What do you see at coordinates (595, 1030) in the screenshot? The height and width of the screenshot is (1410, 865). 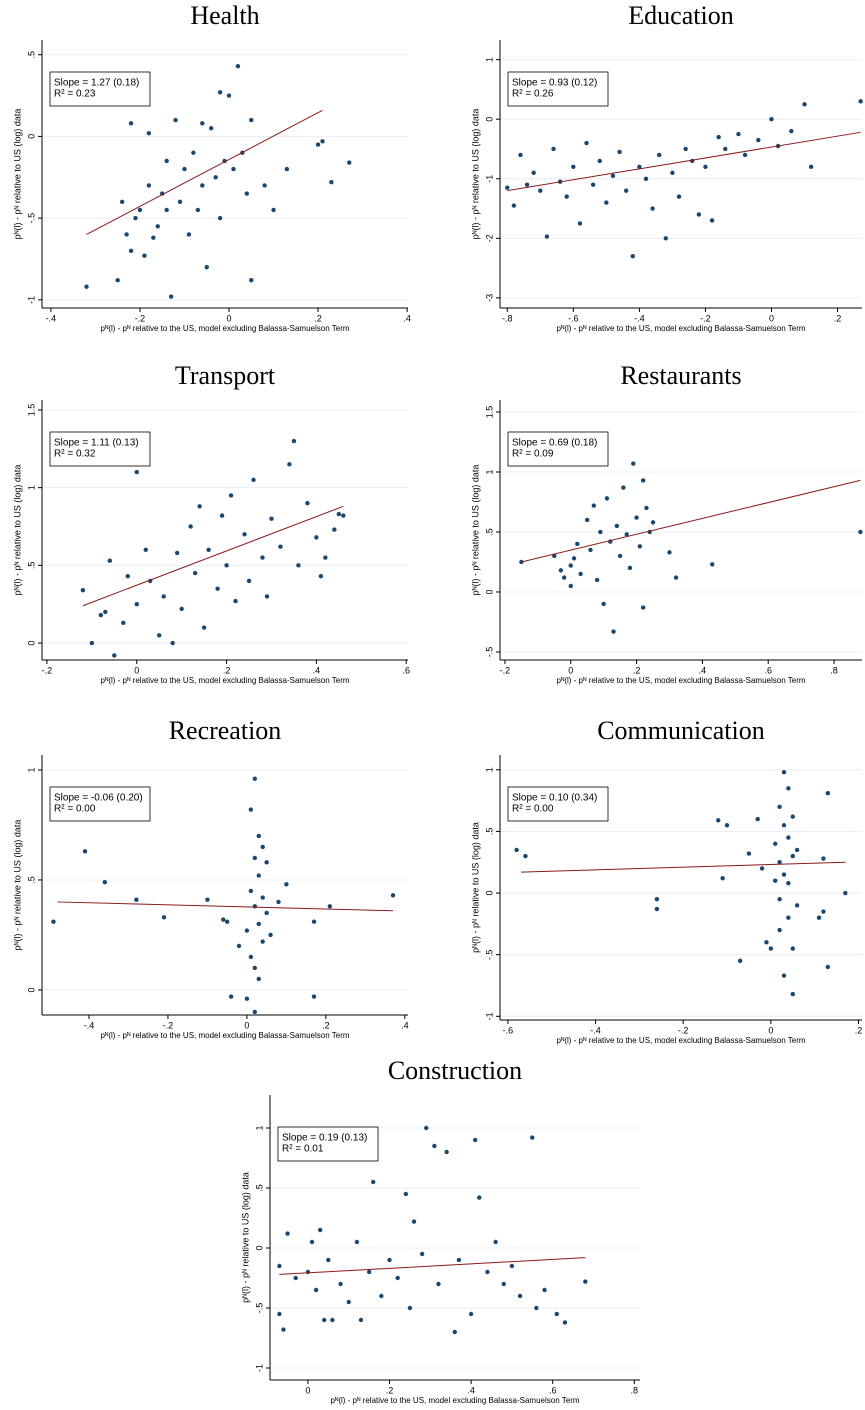 I see `x-tick-label: -.4` at bounding box center [595, 1030].